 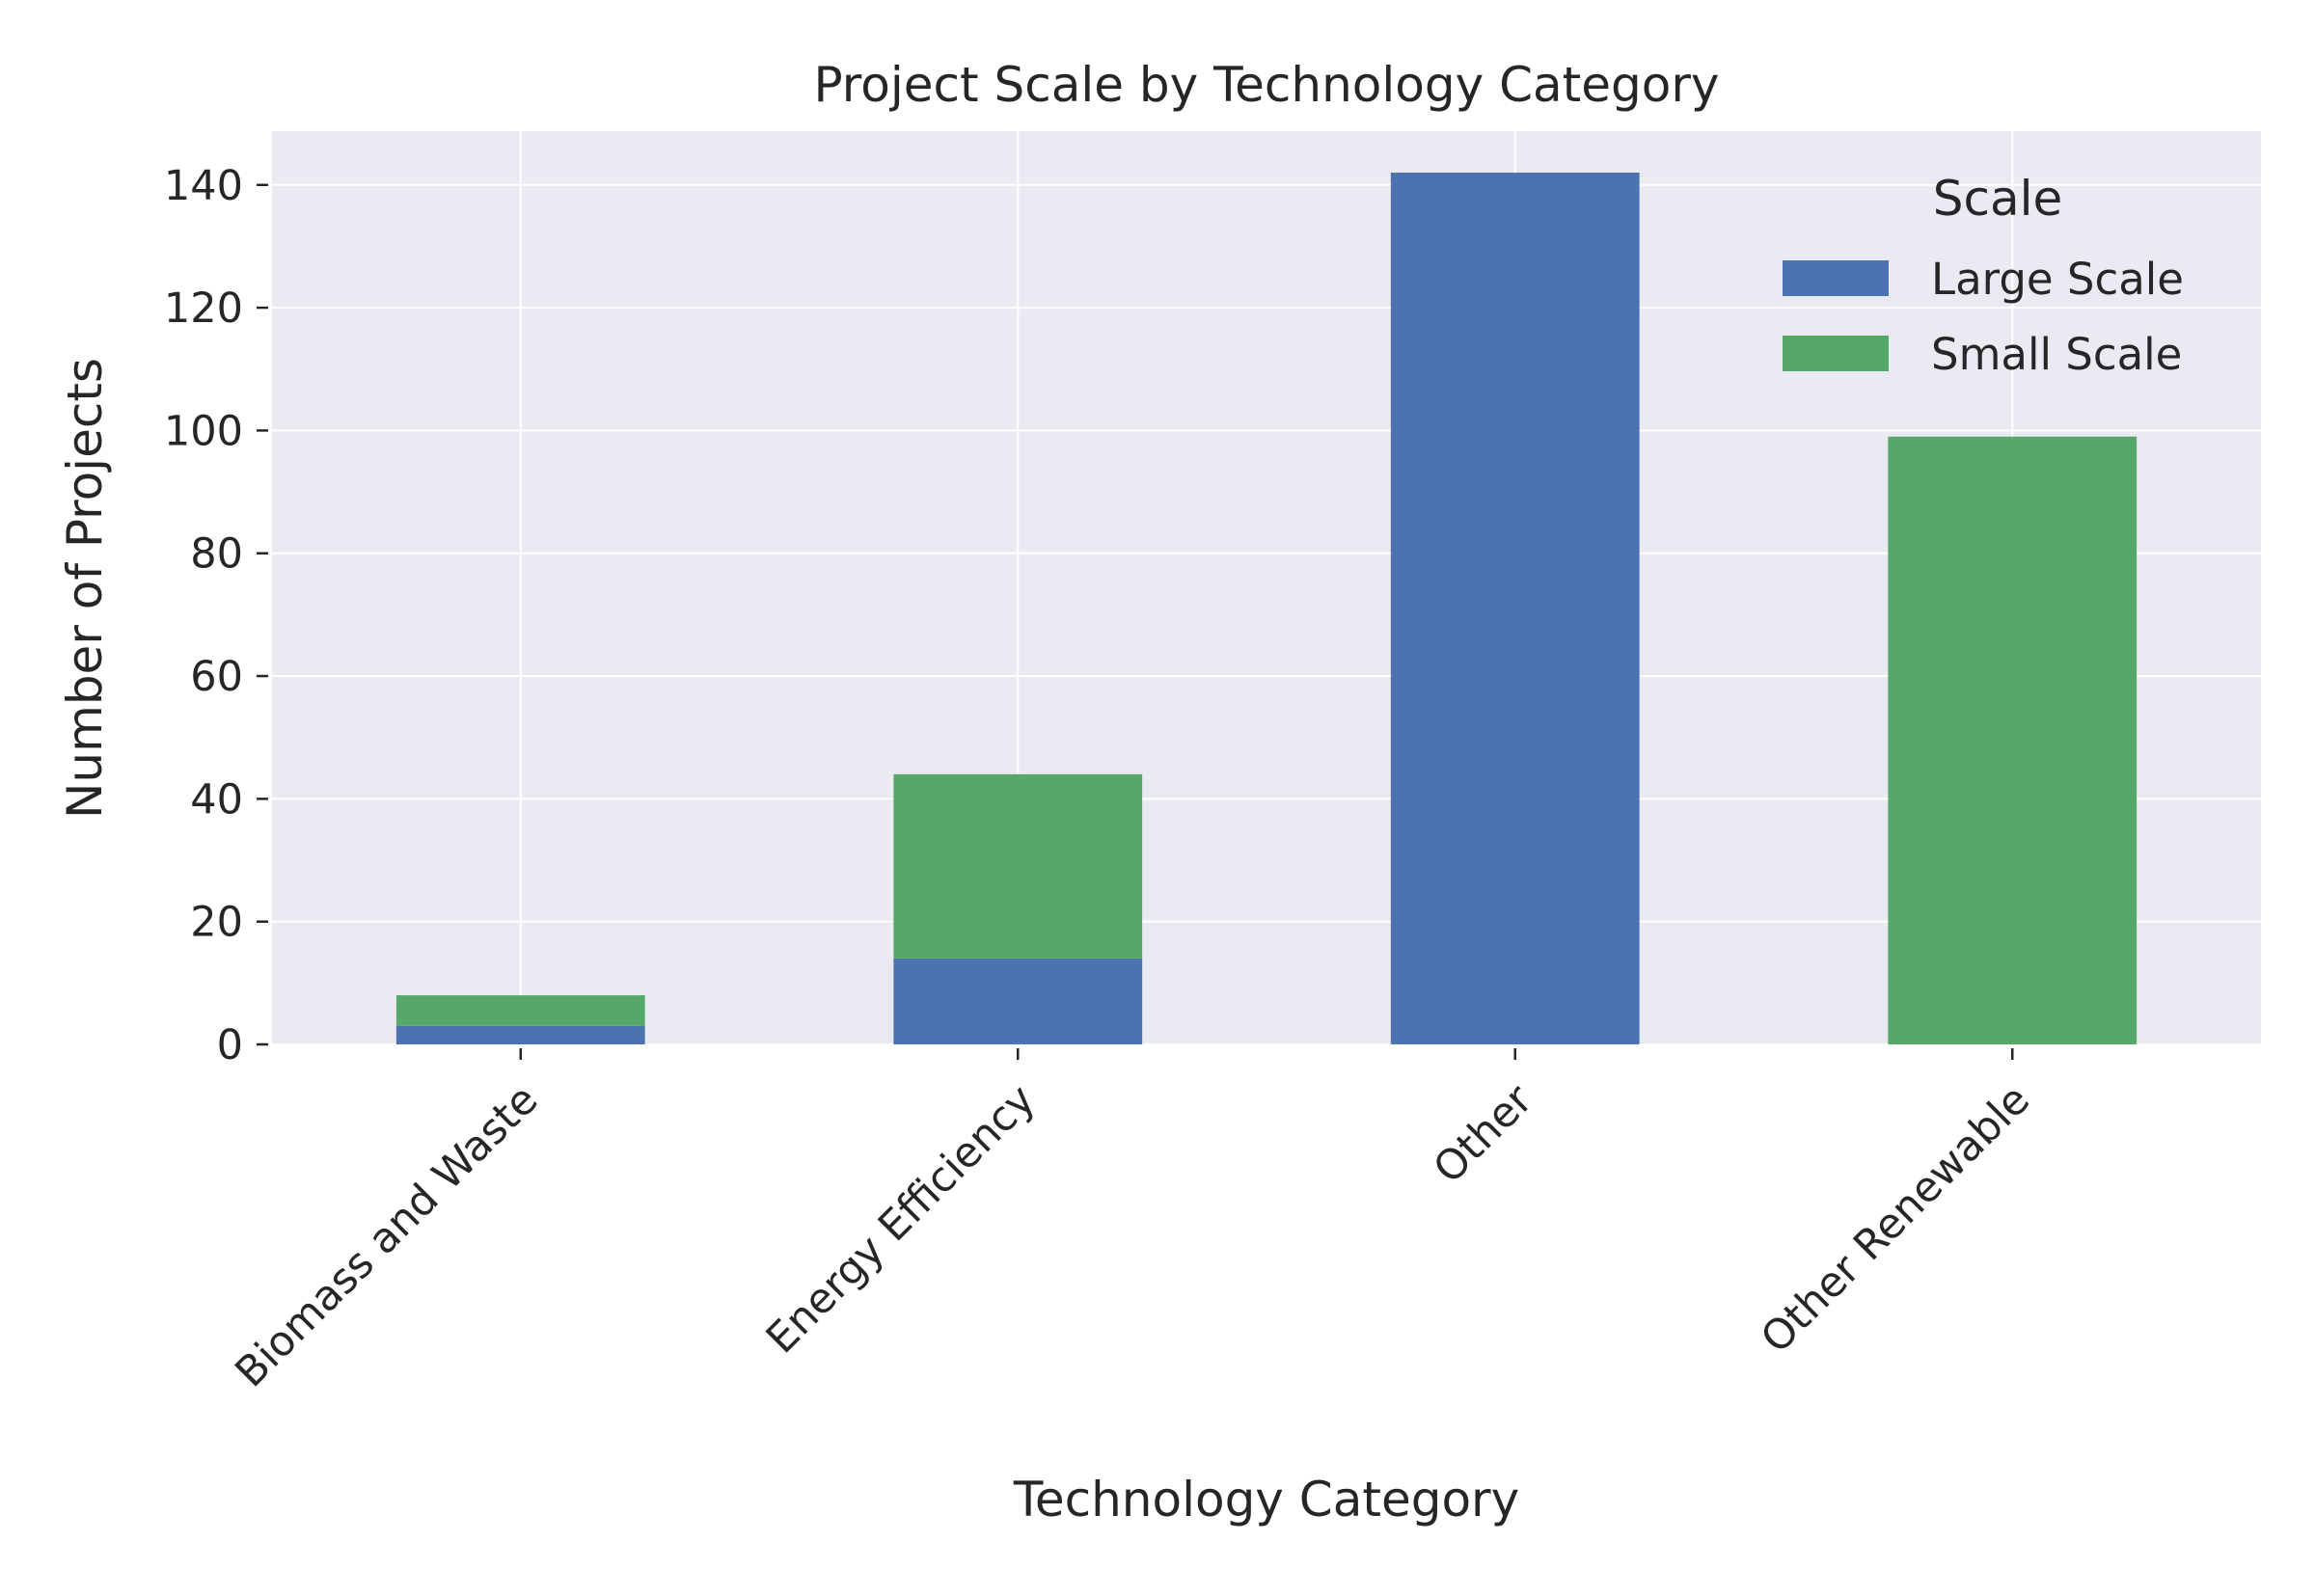 I want to click on x-tick-label: Energy Efficiency, so click(x=901, y=1219).